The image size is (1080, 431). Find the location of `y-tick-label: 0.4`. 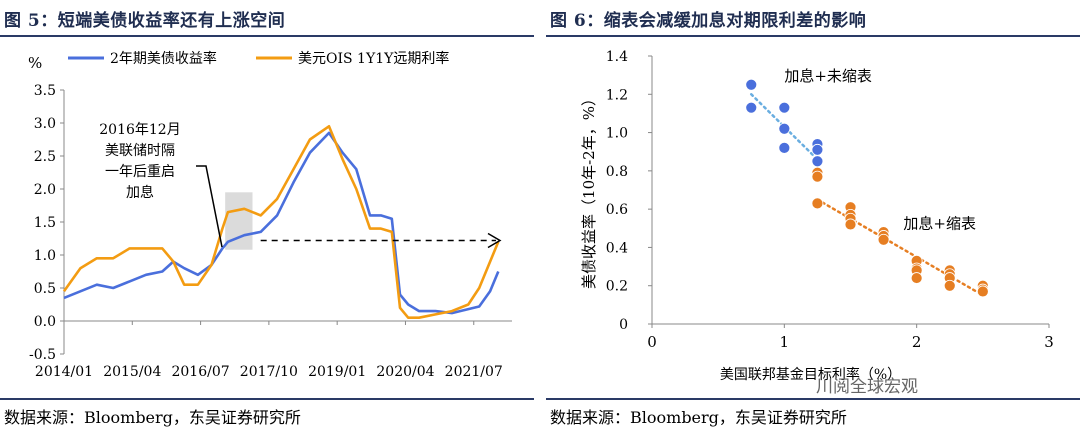

y-tick-label: 0.4 is located at coordinates (617, 248).